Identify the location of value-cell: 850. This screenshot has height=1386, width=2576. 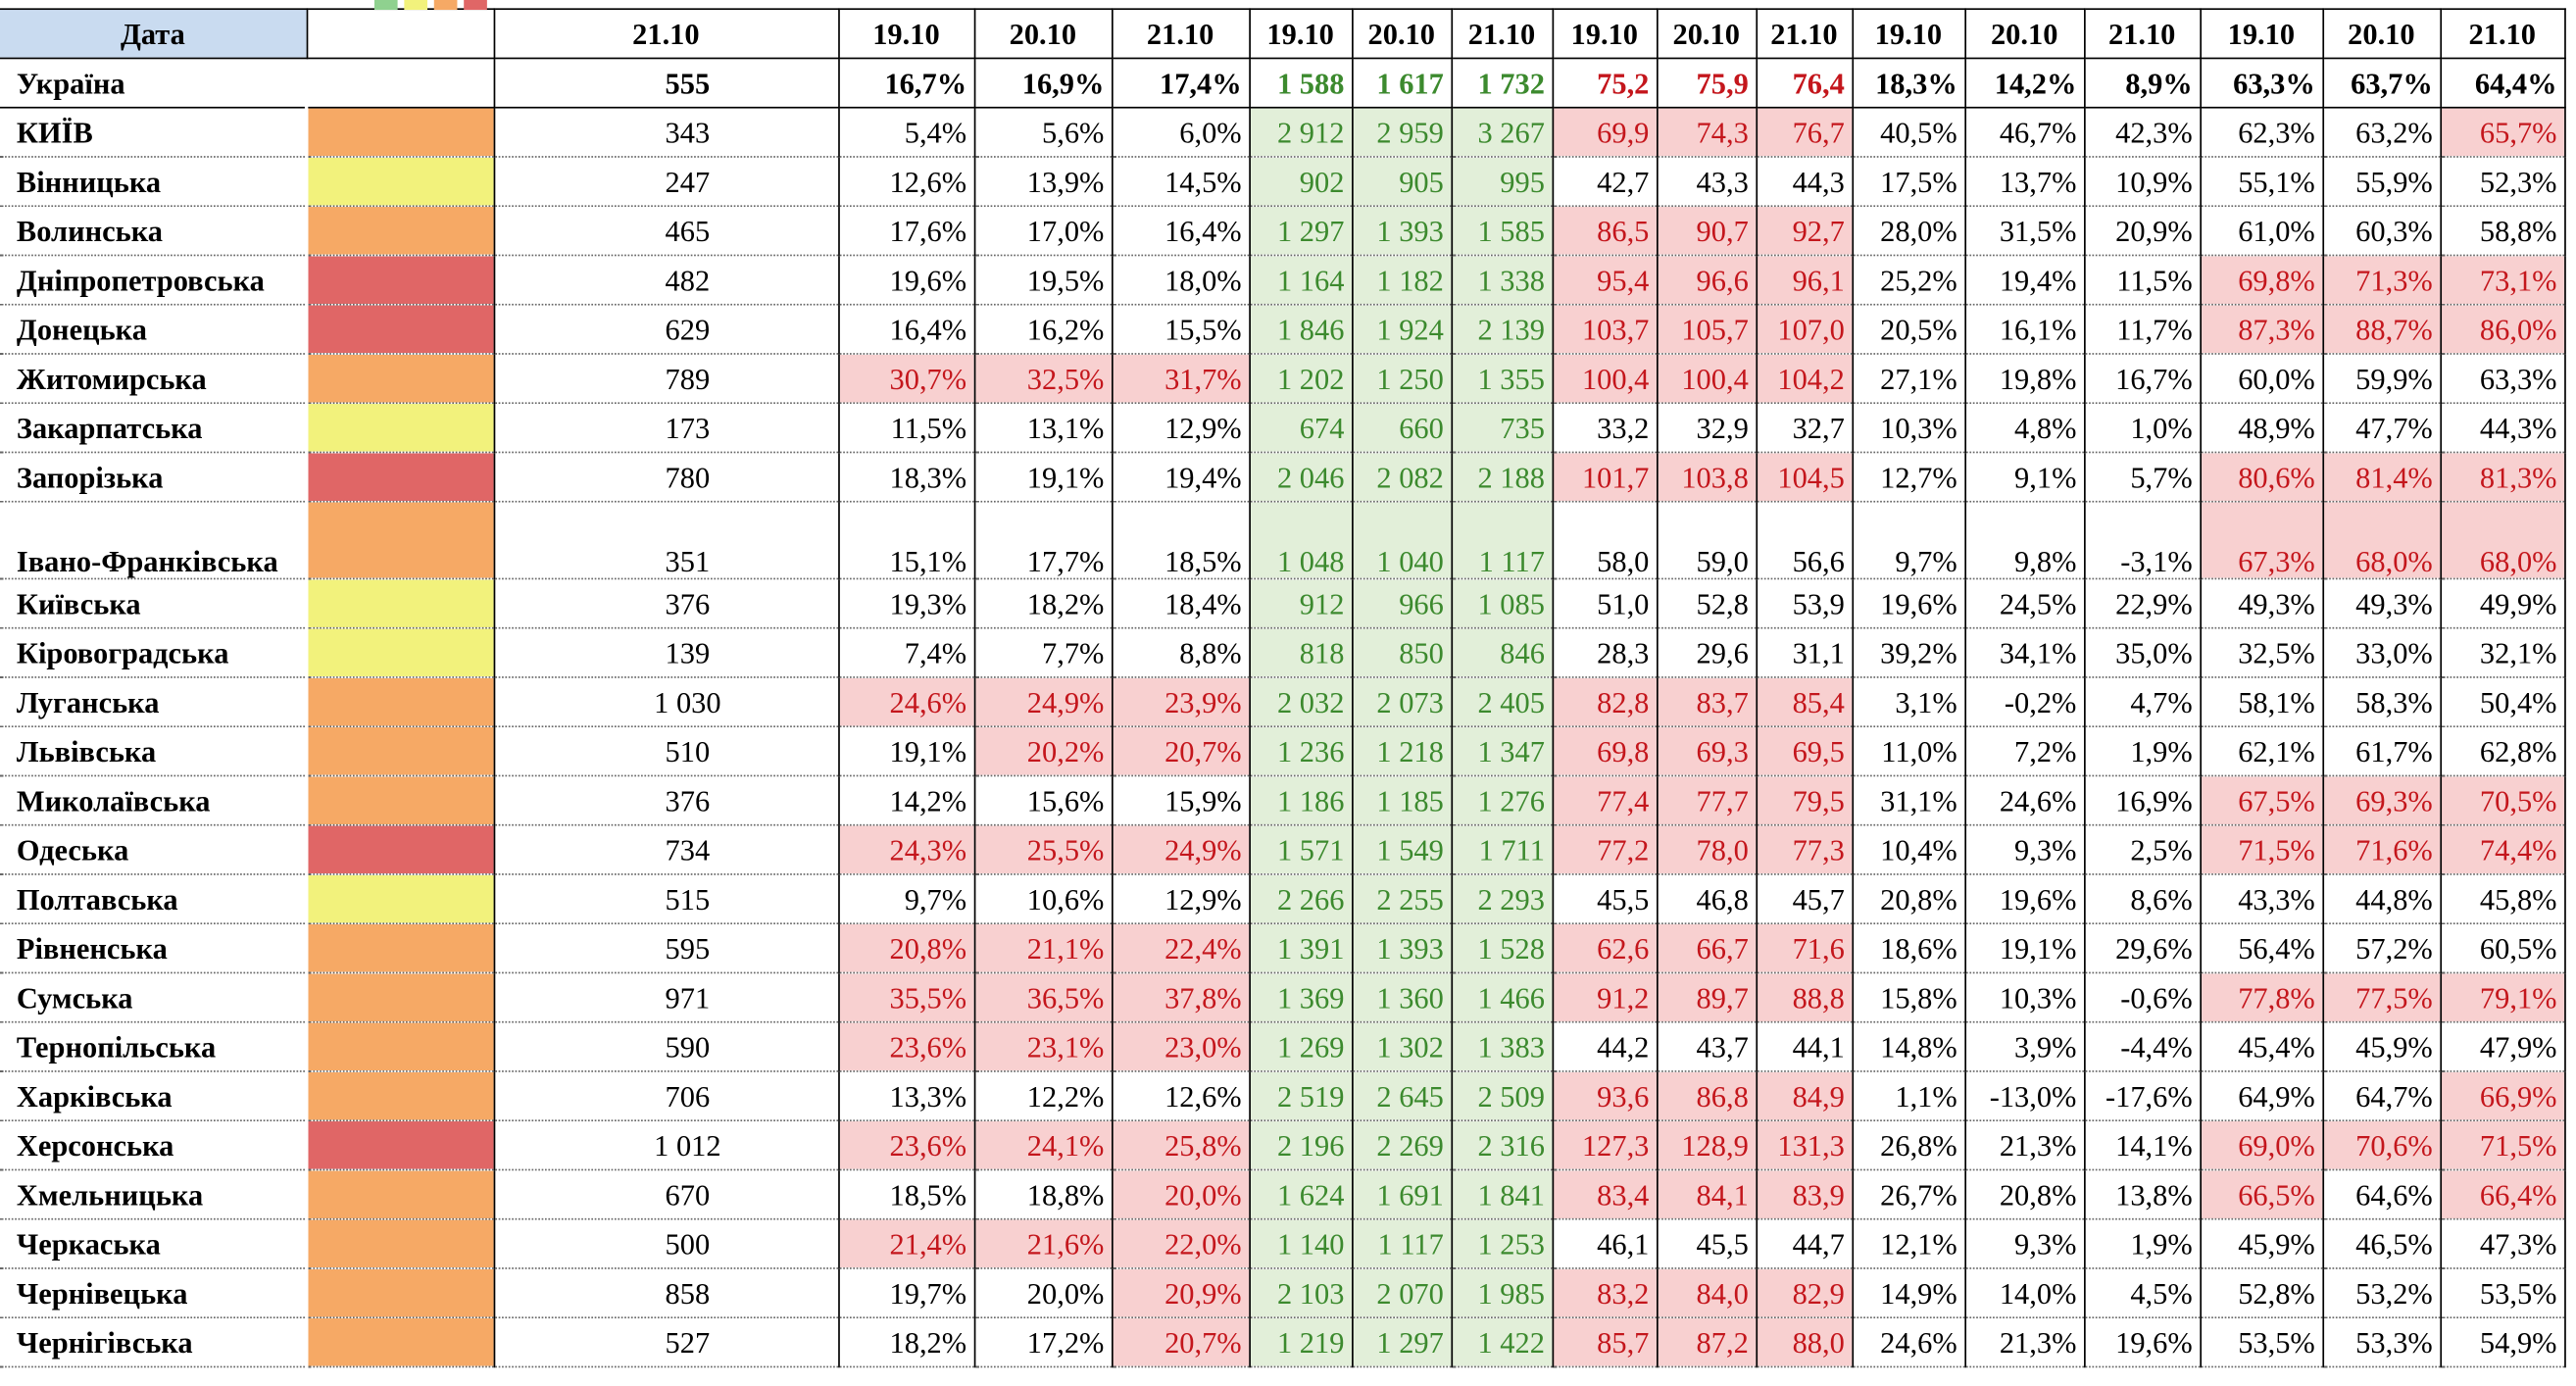
(1402, 652).